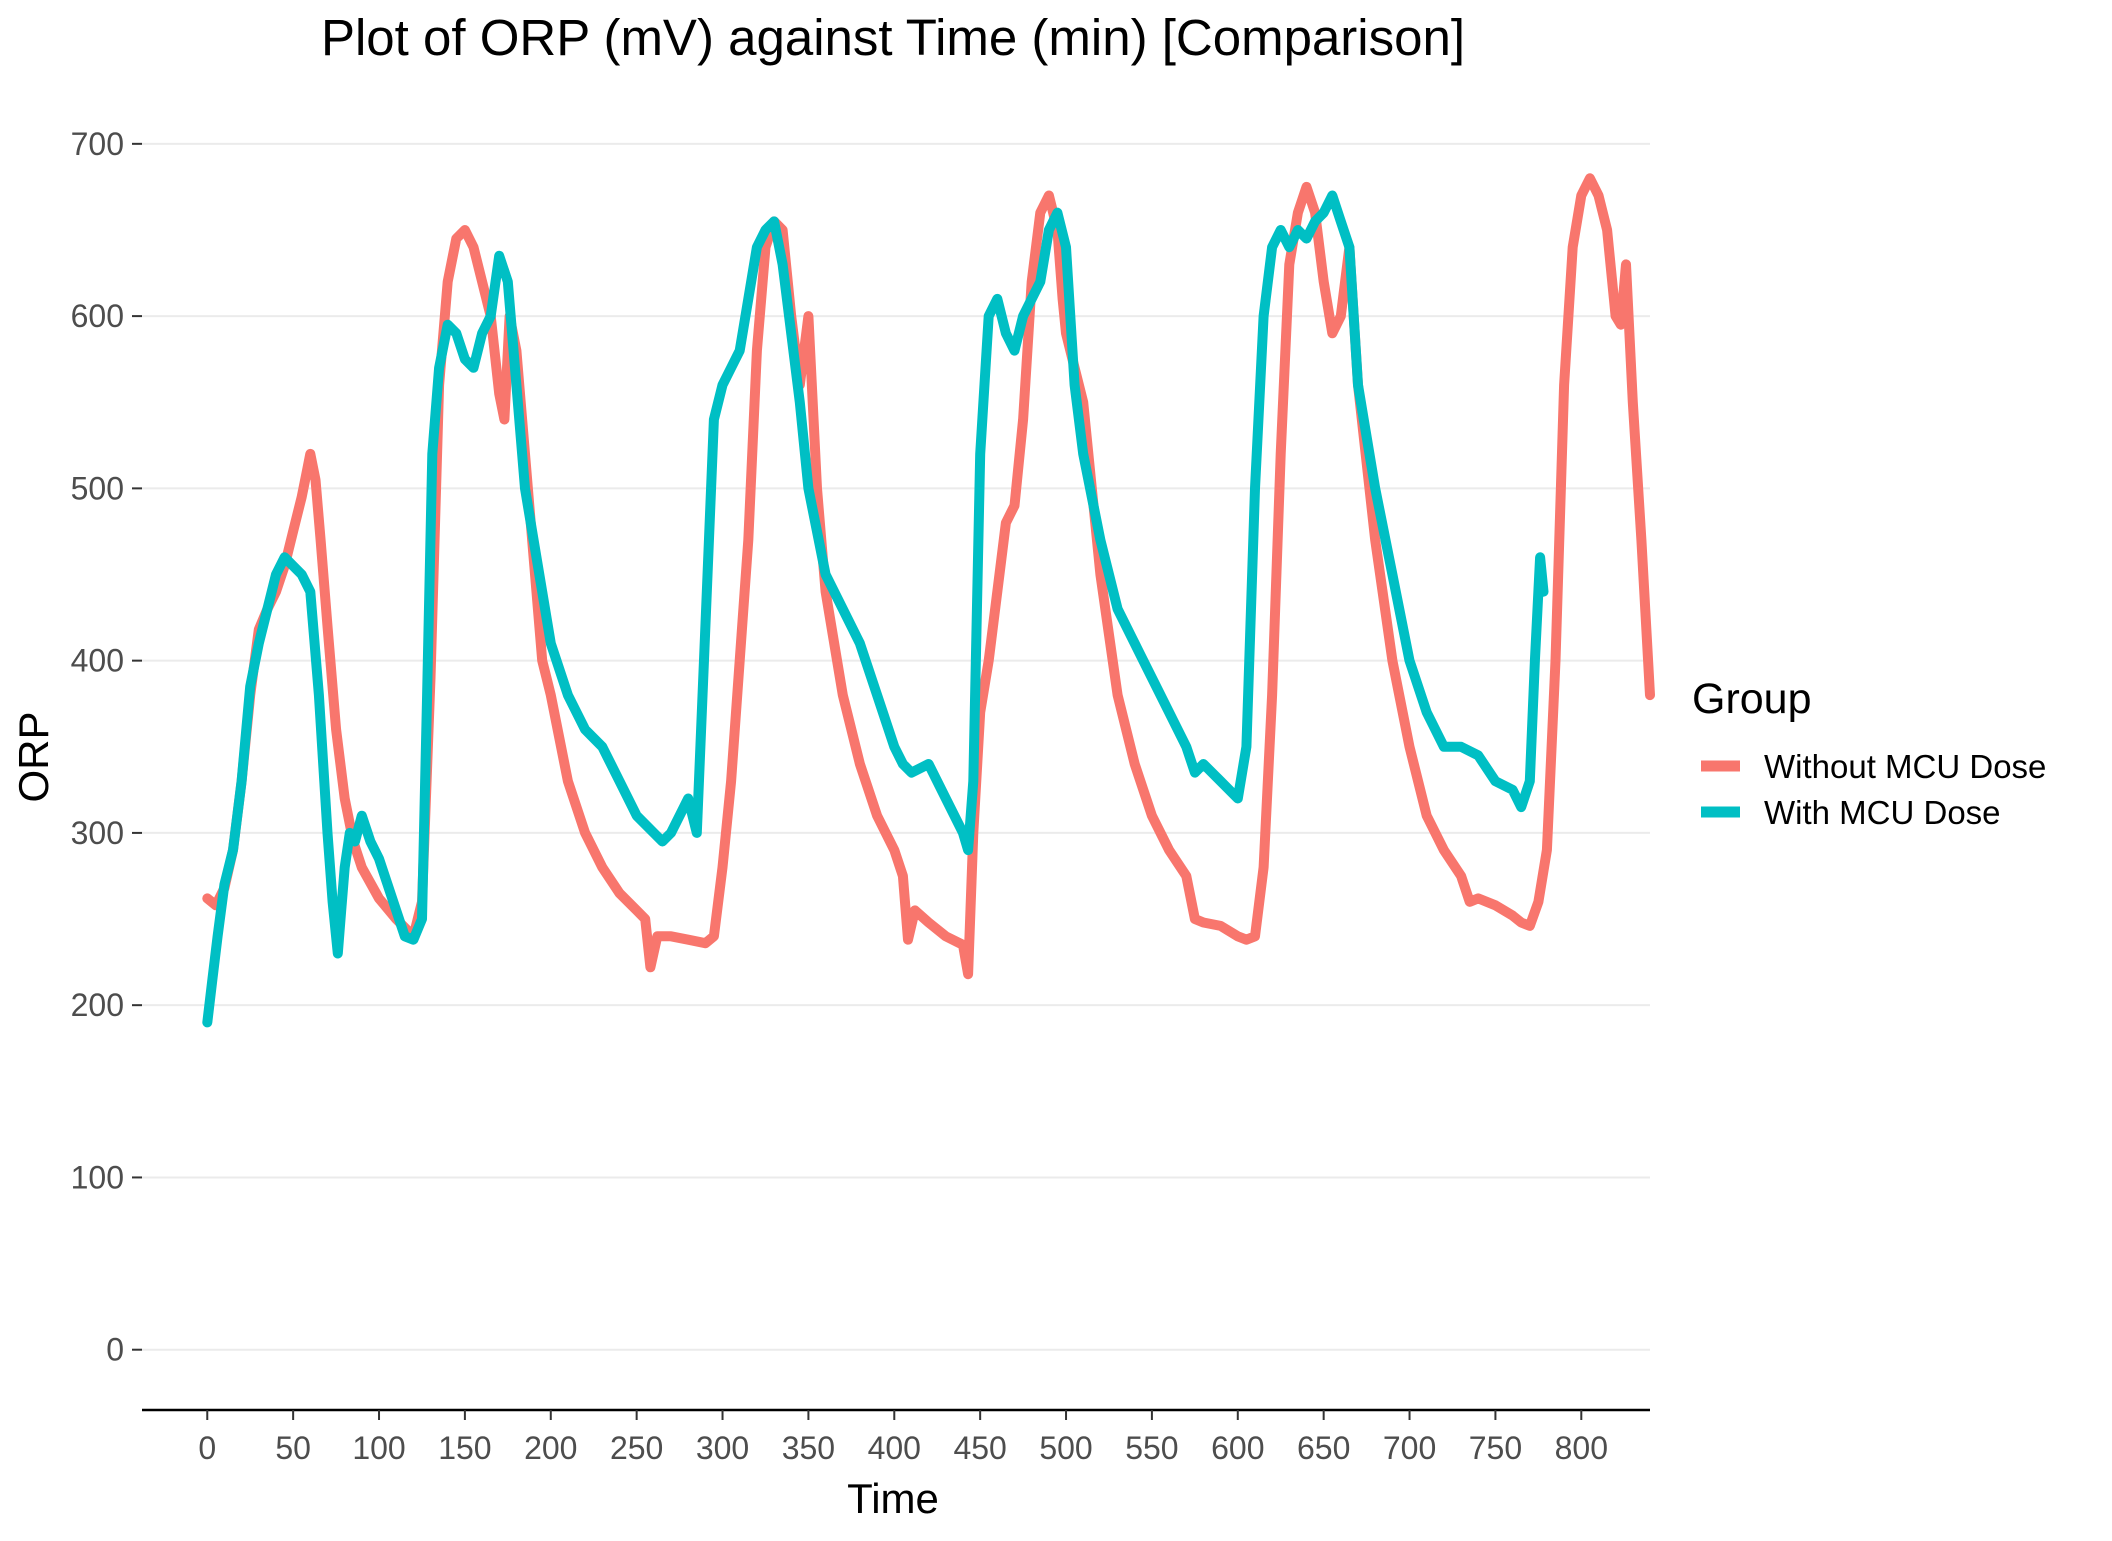 This screenshot has height=1541, width=2112. What do you see at coordinates (722, 1448) in the screenshot?
I see `x-tick-label-300: 300` at bounding box center [722, 1448].